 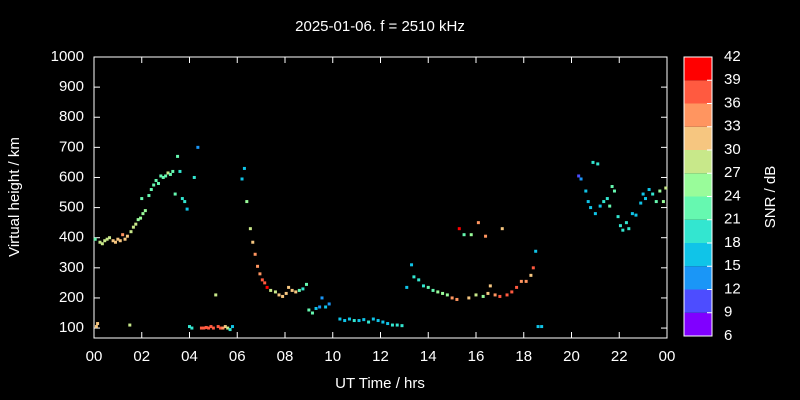 What do you see at coordinates (732, 265) in the screenshot?
I see `colorbar-tick-label: 15` at bounding box center [732, 265].